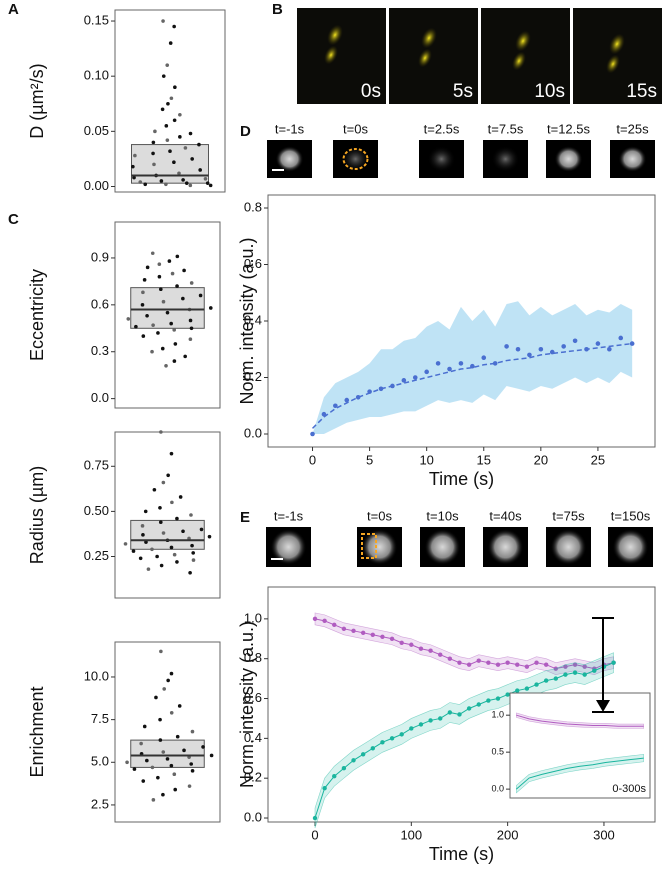 Image resolution: width=663 pixels, height=882 pixels. I want to click on panel-label: A, so click(13, 9).